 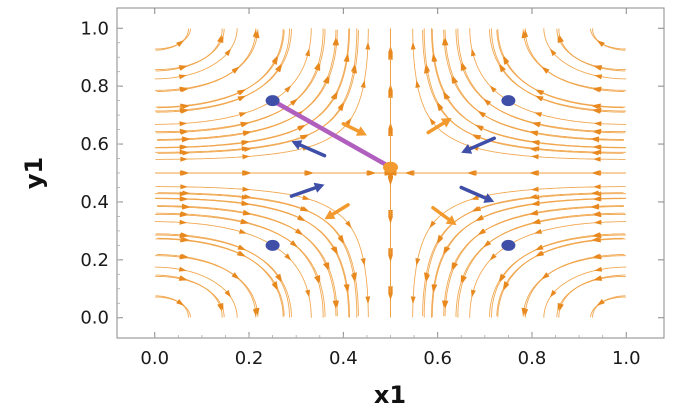 What do you see at coordinates (489, 198) in the screenshot?
I see `blue-arrow-head` at bounding box center [489, 198].